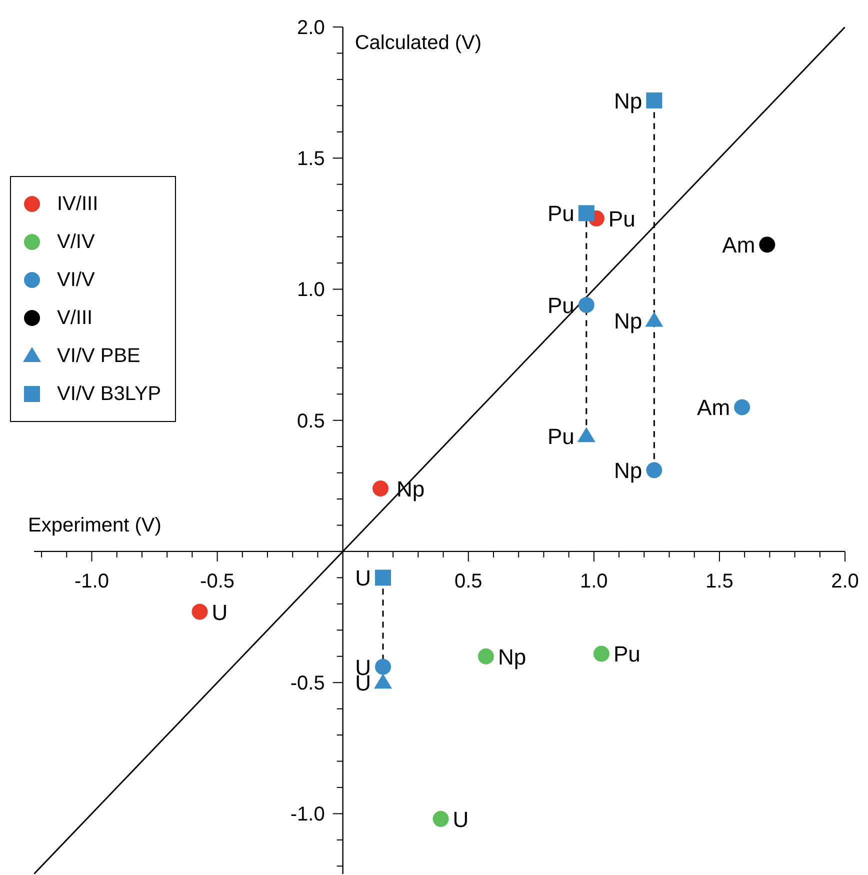 The width and height of the screenshot is (868, 875). What do you see at coordinates (98, 356) in the screenshot?
I see `legend-label: VI/V PBE` at bounding box center [98, 356].